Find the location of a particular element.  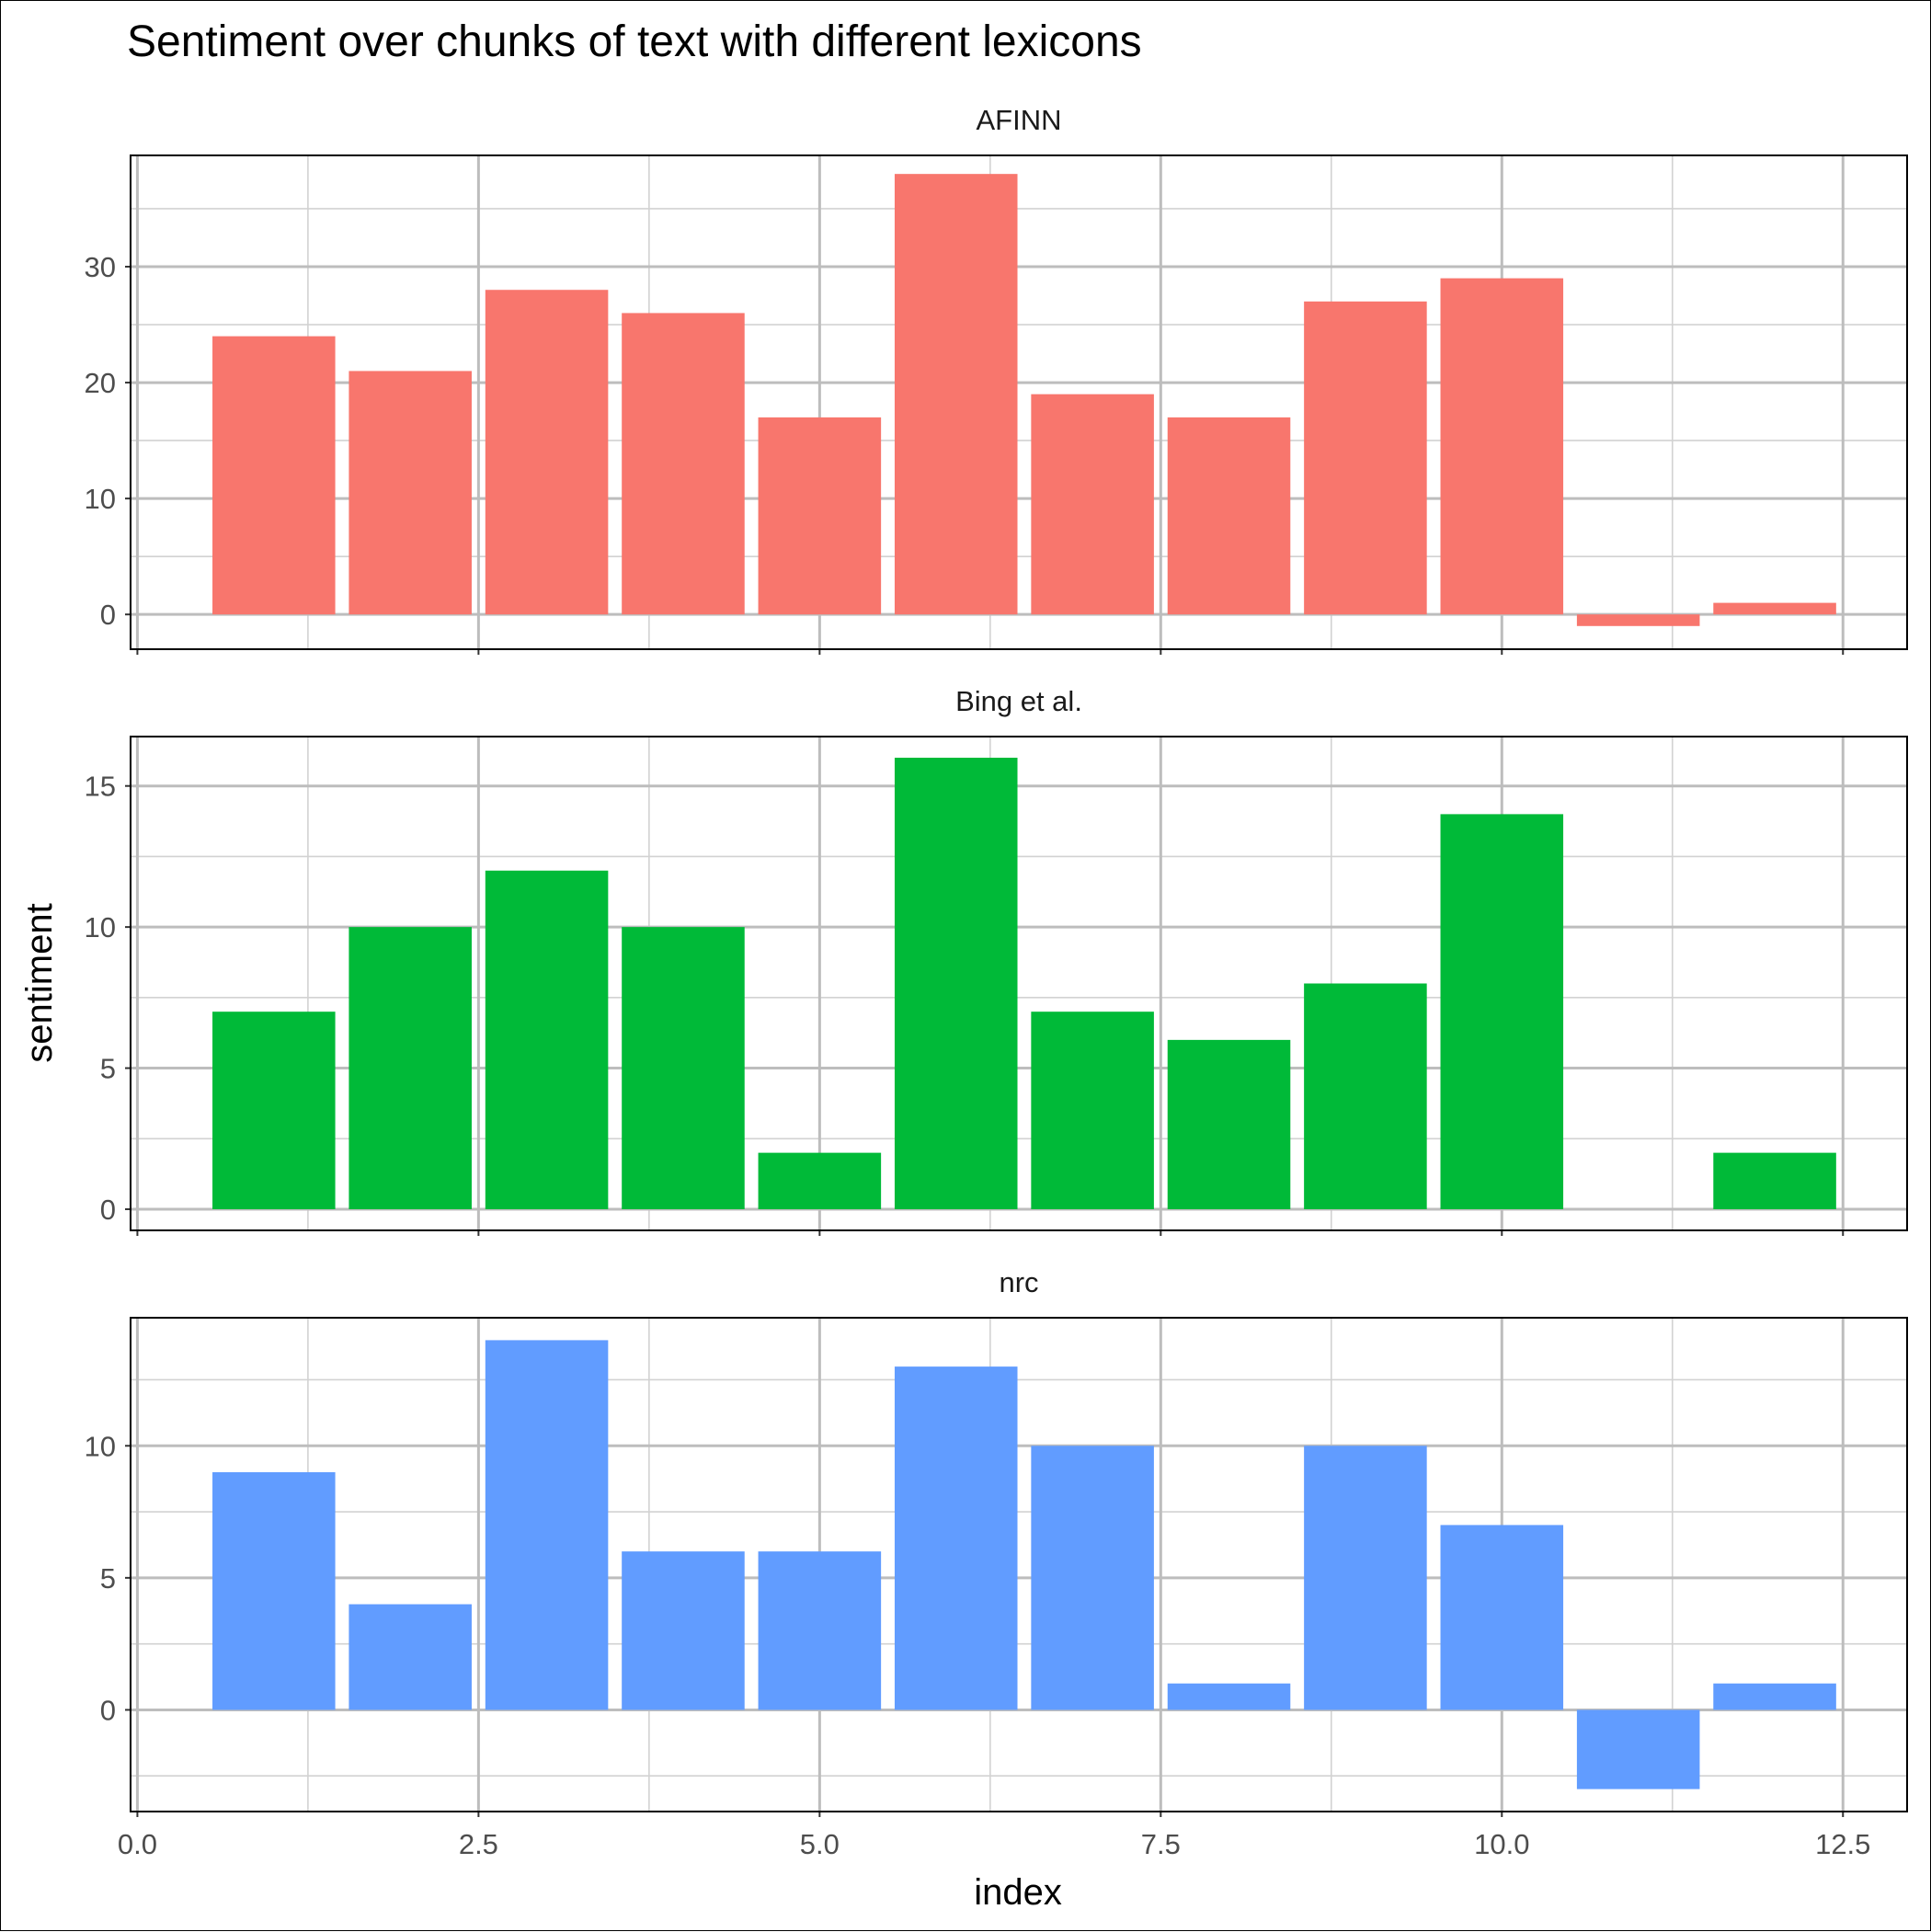

y-tick-label: 15 is located at coordinates (101, 787).